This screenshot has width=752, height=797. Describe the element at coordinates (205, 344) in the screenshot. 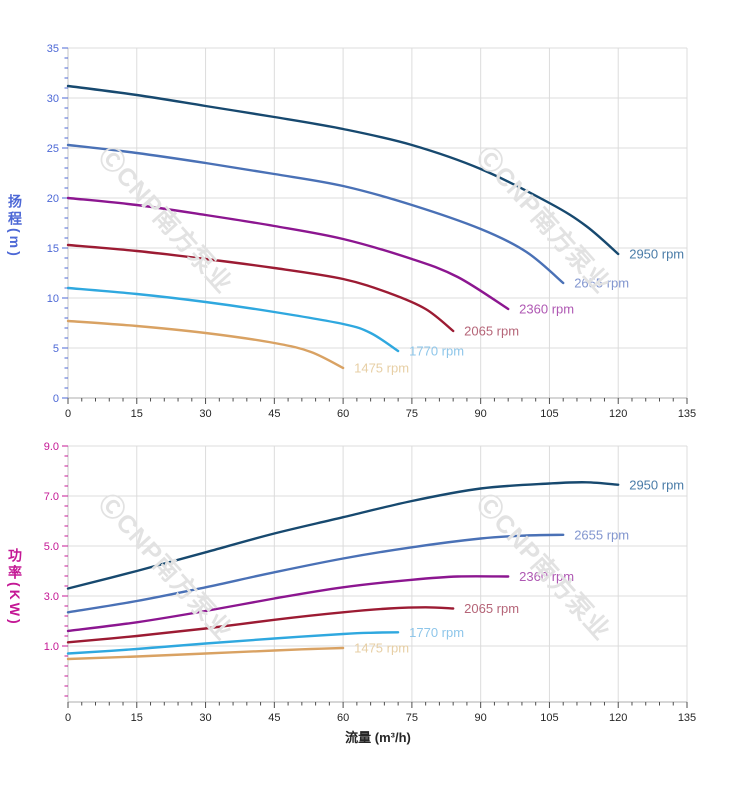

I see `head-curve-1475-rpm` at that location.